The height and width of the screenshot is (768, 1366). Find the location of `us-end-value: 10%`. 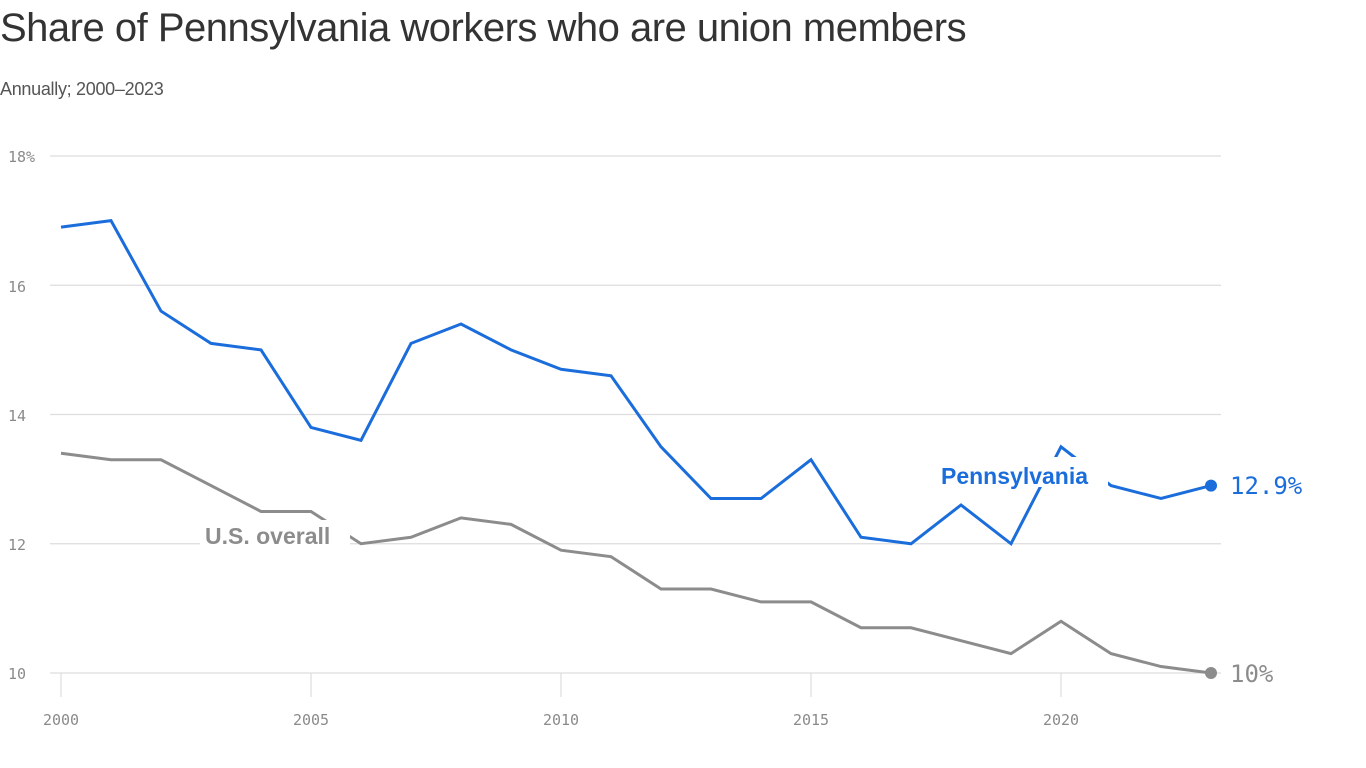

us-end-value: 10% is located at coordinates (1252, 674).